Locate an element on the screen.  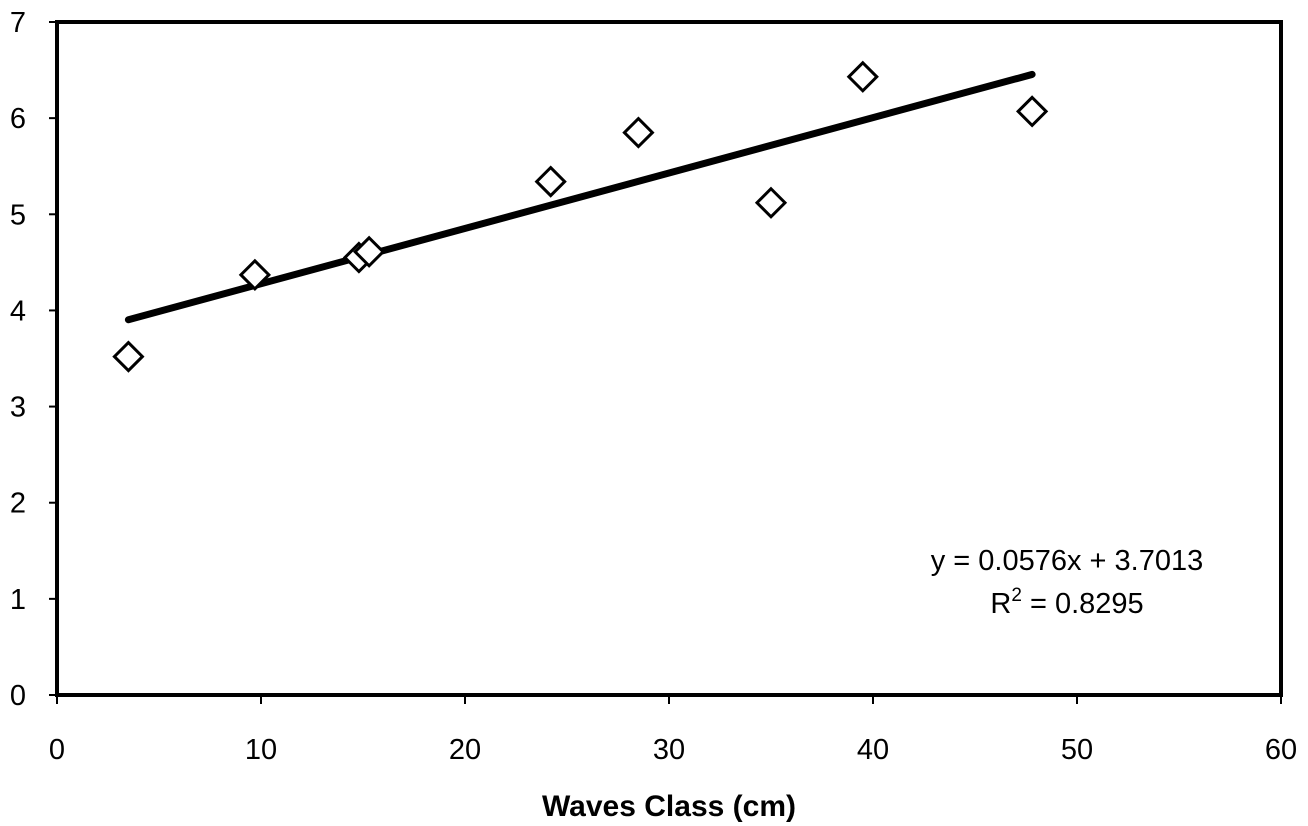
r-squared-value: = 0.8295 is located at coordinates (1083, 604).